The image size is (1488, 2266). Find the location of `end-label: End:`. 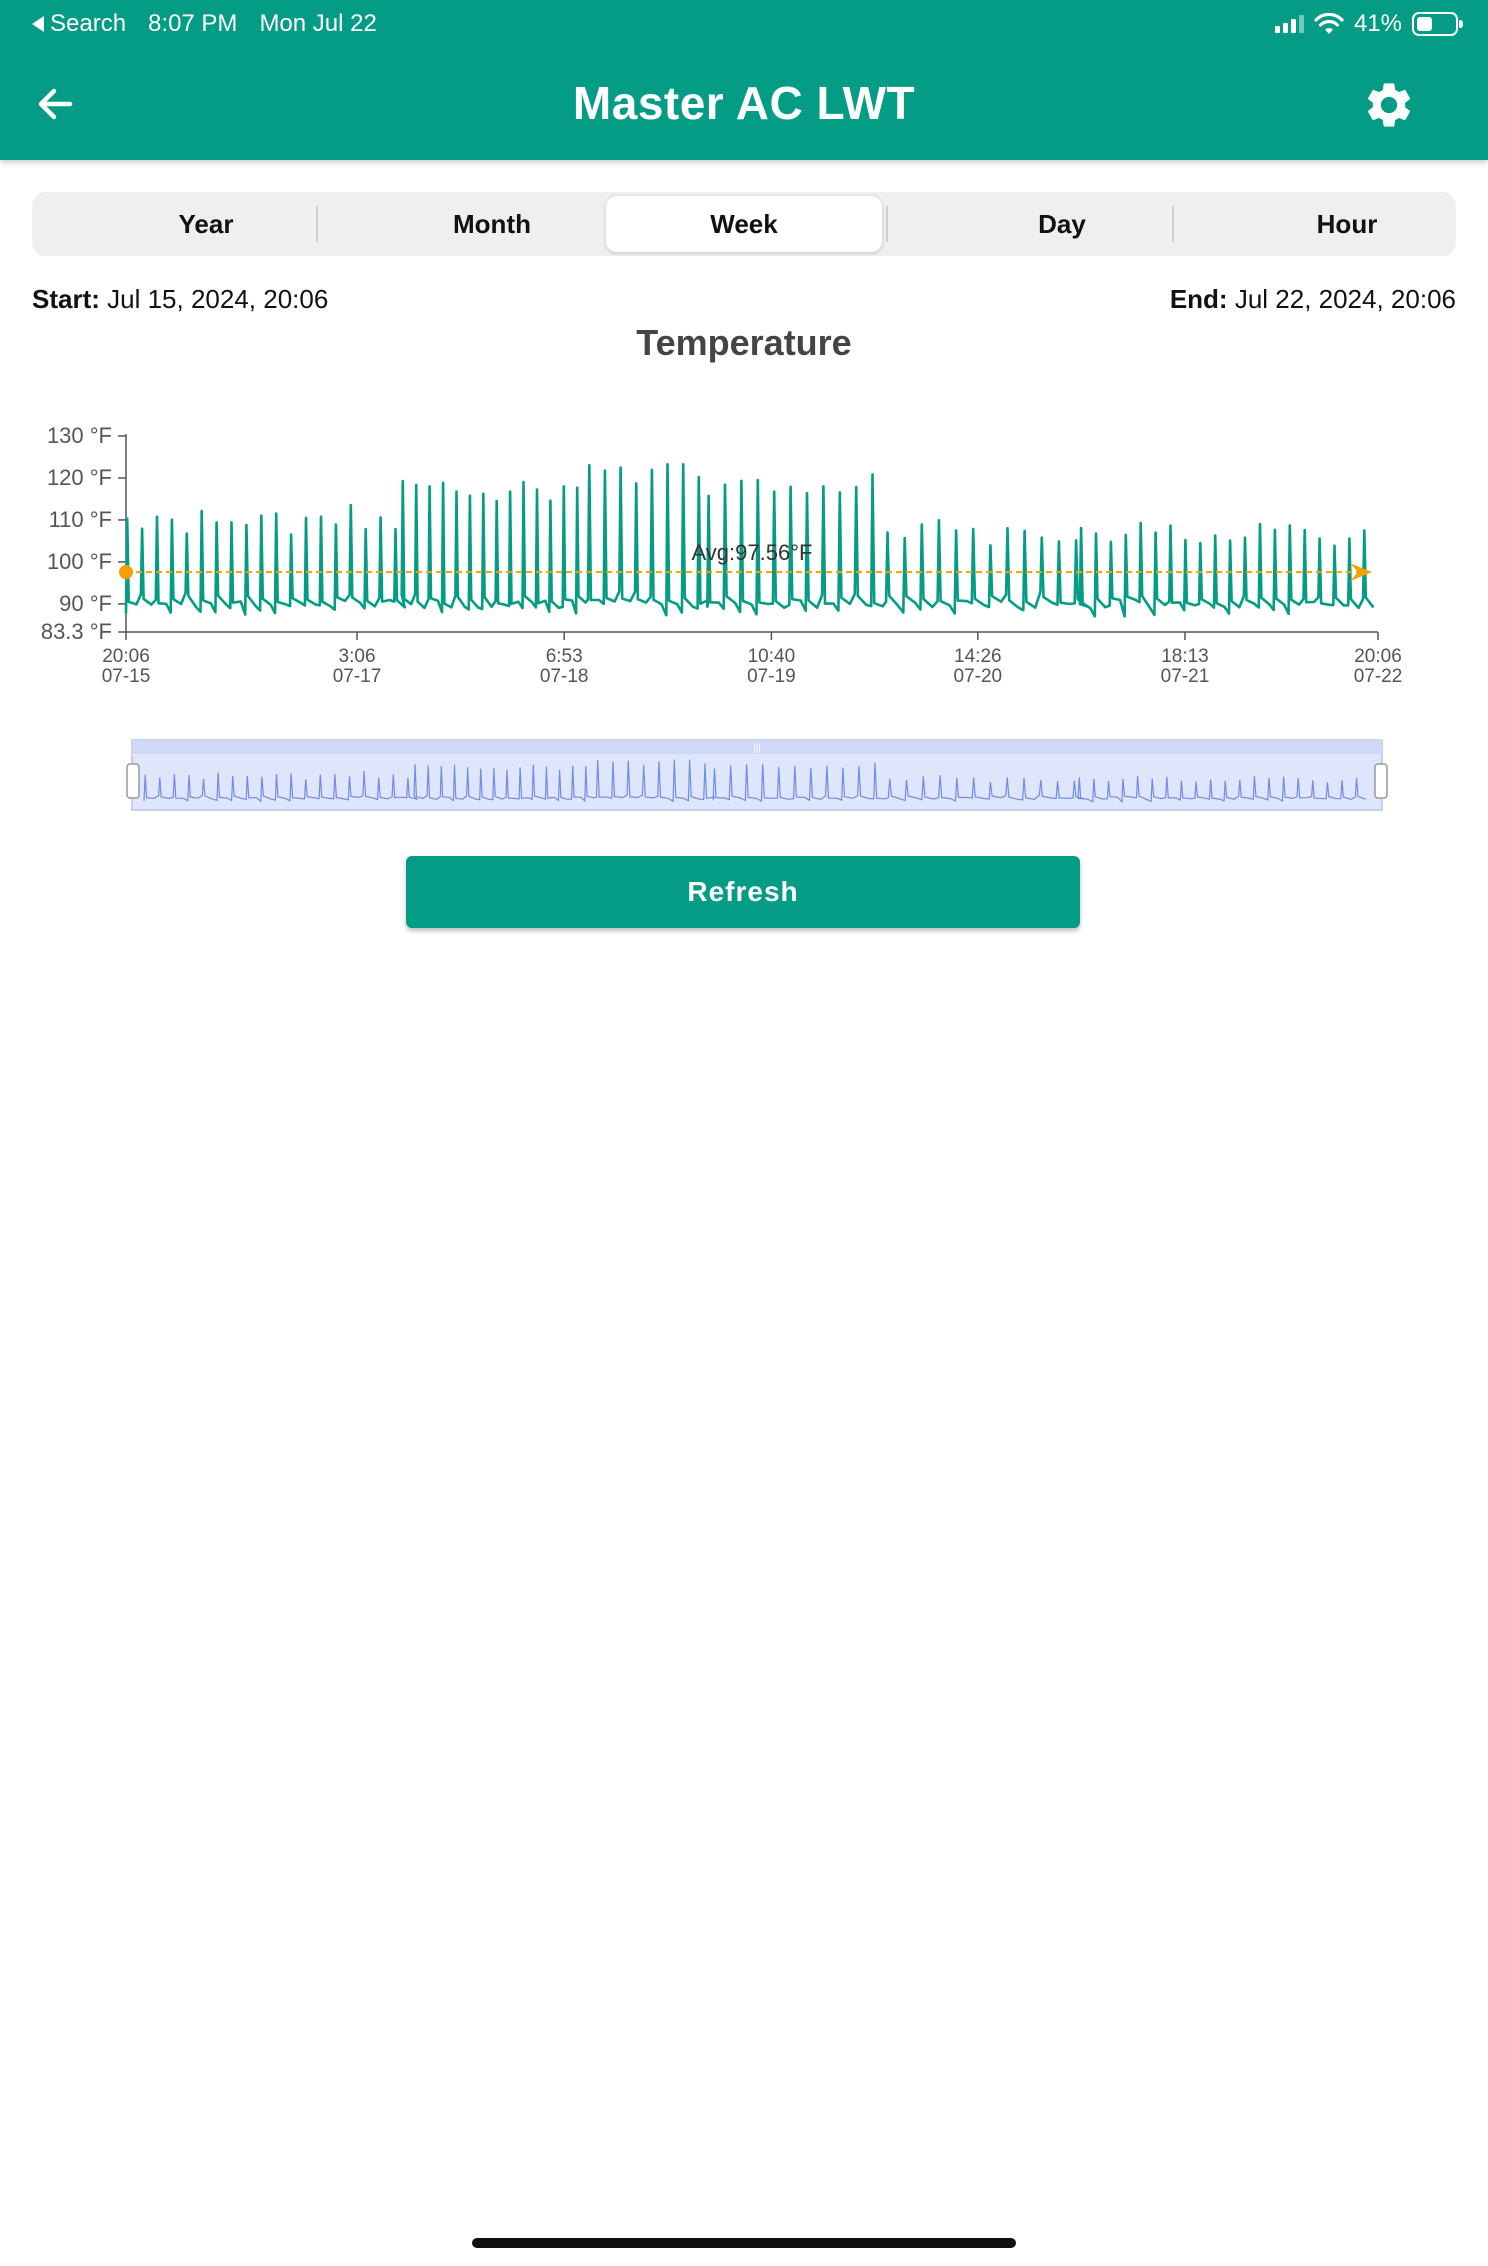

end-label: End: is located at coordinates (1198, 299).